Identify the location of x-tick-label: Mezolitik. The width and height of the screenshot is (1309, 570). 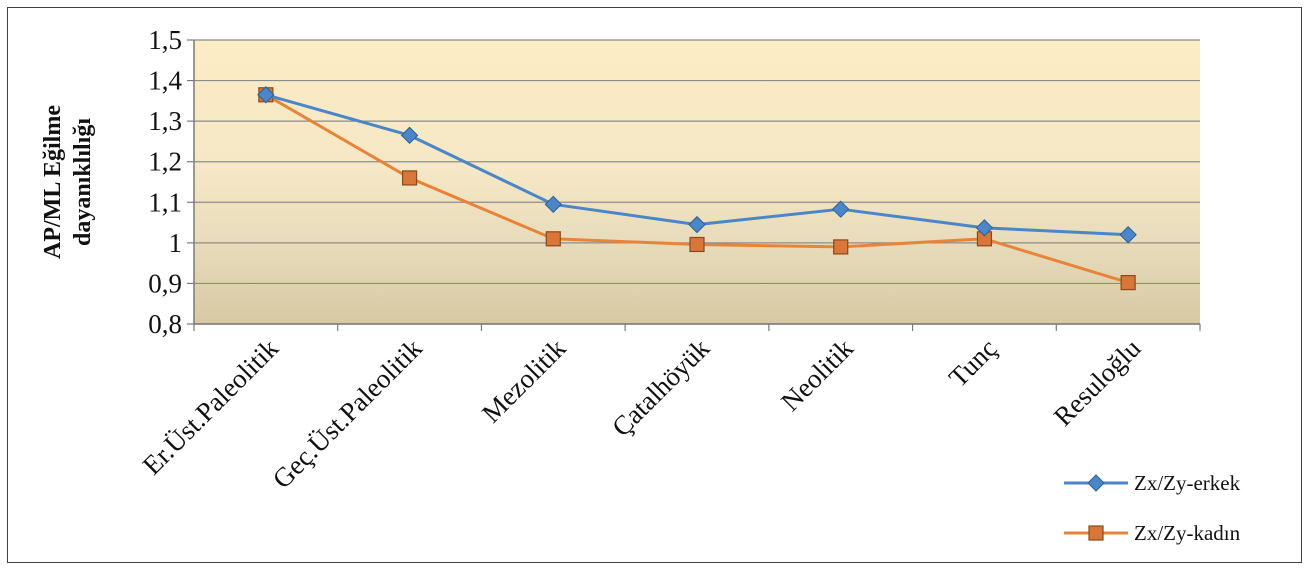
(524, 381).